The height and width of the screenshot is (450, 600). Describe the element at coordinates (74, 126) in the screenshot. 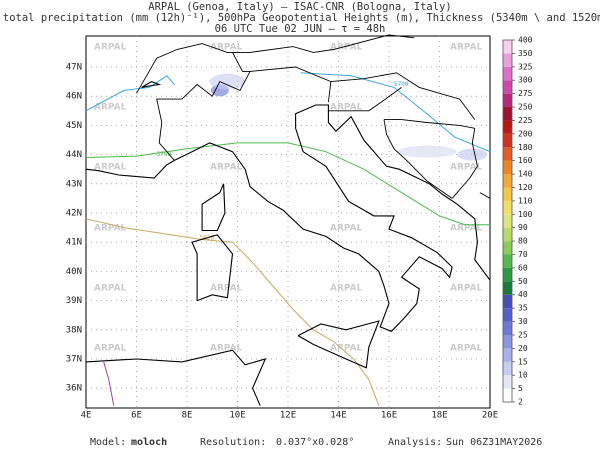

I see `lat-label: 45N` at that location.